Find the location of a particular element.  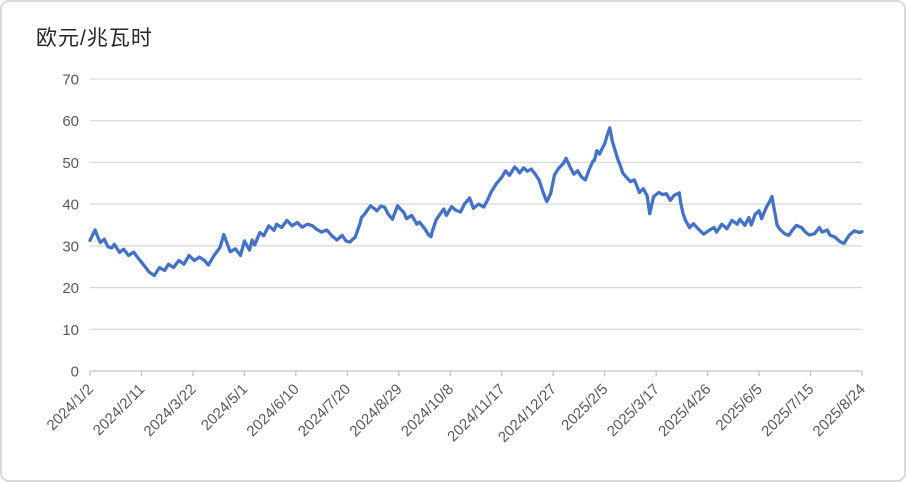

x-tick-label: 2025/3/17 is located at coordinates (633, 410).